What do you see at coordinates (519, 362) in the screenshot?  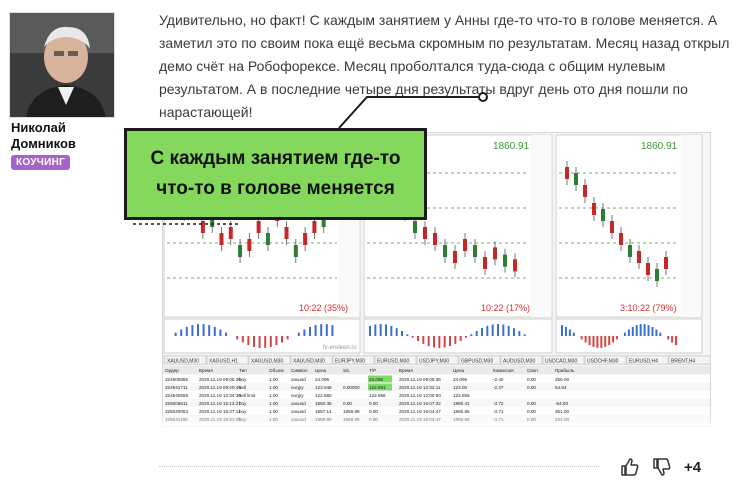 I see `chart-tab-label: AUDUSD,M30` at bounding box center [519, 362].